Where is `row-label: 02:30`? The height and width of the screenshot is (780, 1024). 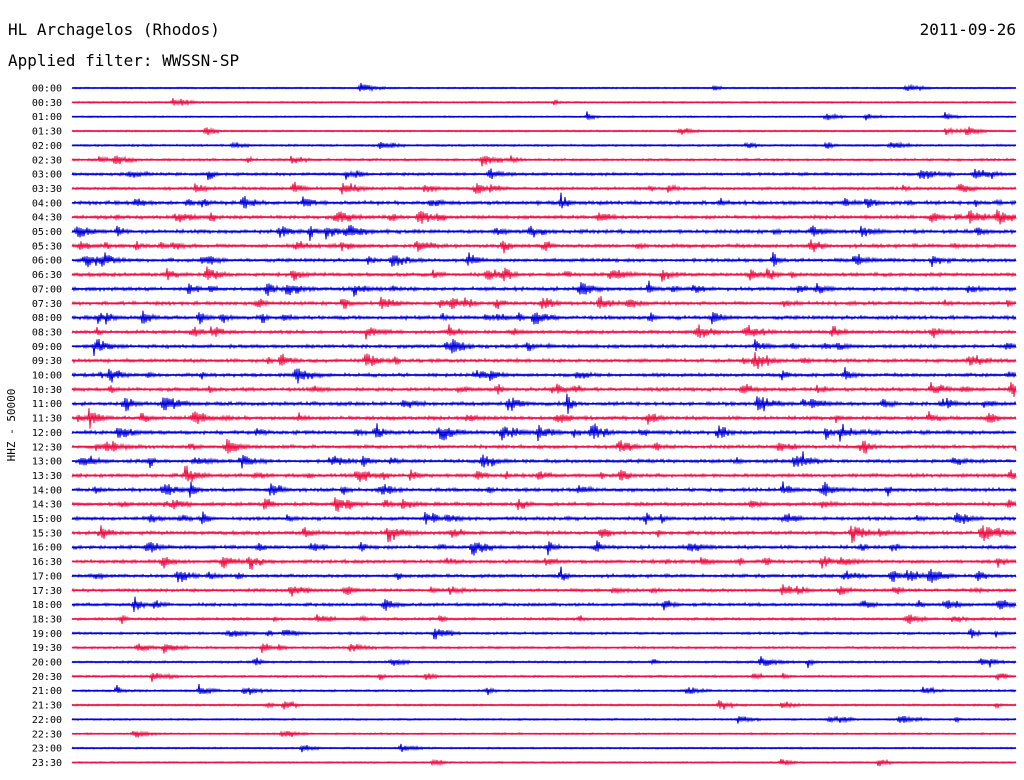
row-label: 02:30 is located at coordinates (47, 160).